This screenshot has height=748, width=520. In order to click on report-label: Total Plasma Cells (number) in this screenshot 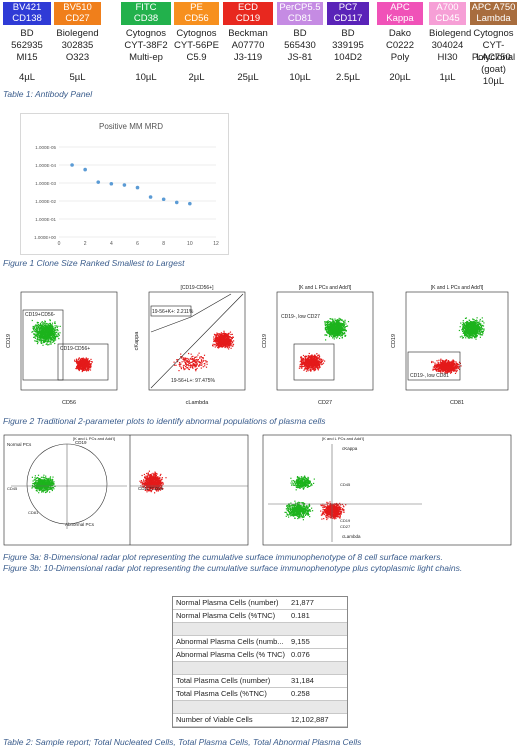, I will do `click(223, 680)`.